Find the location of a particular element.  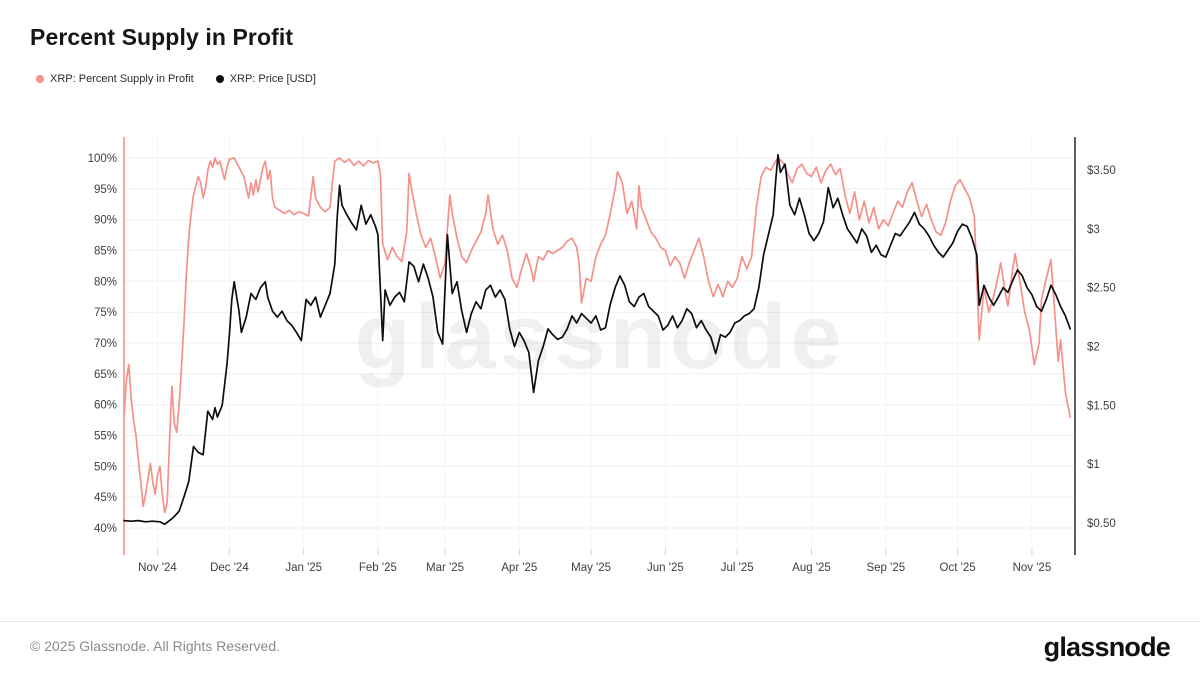

left-axis-tick-label: 50% is located at coordinates (105, 467).